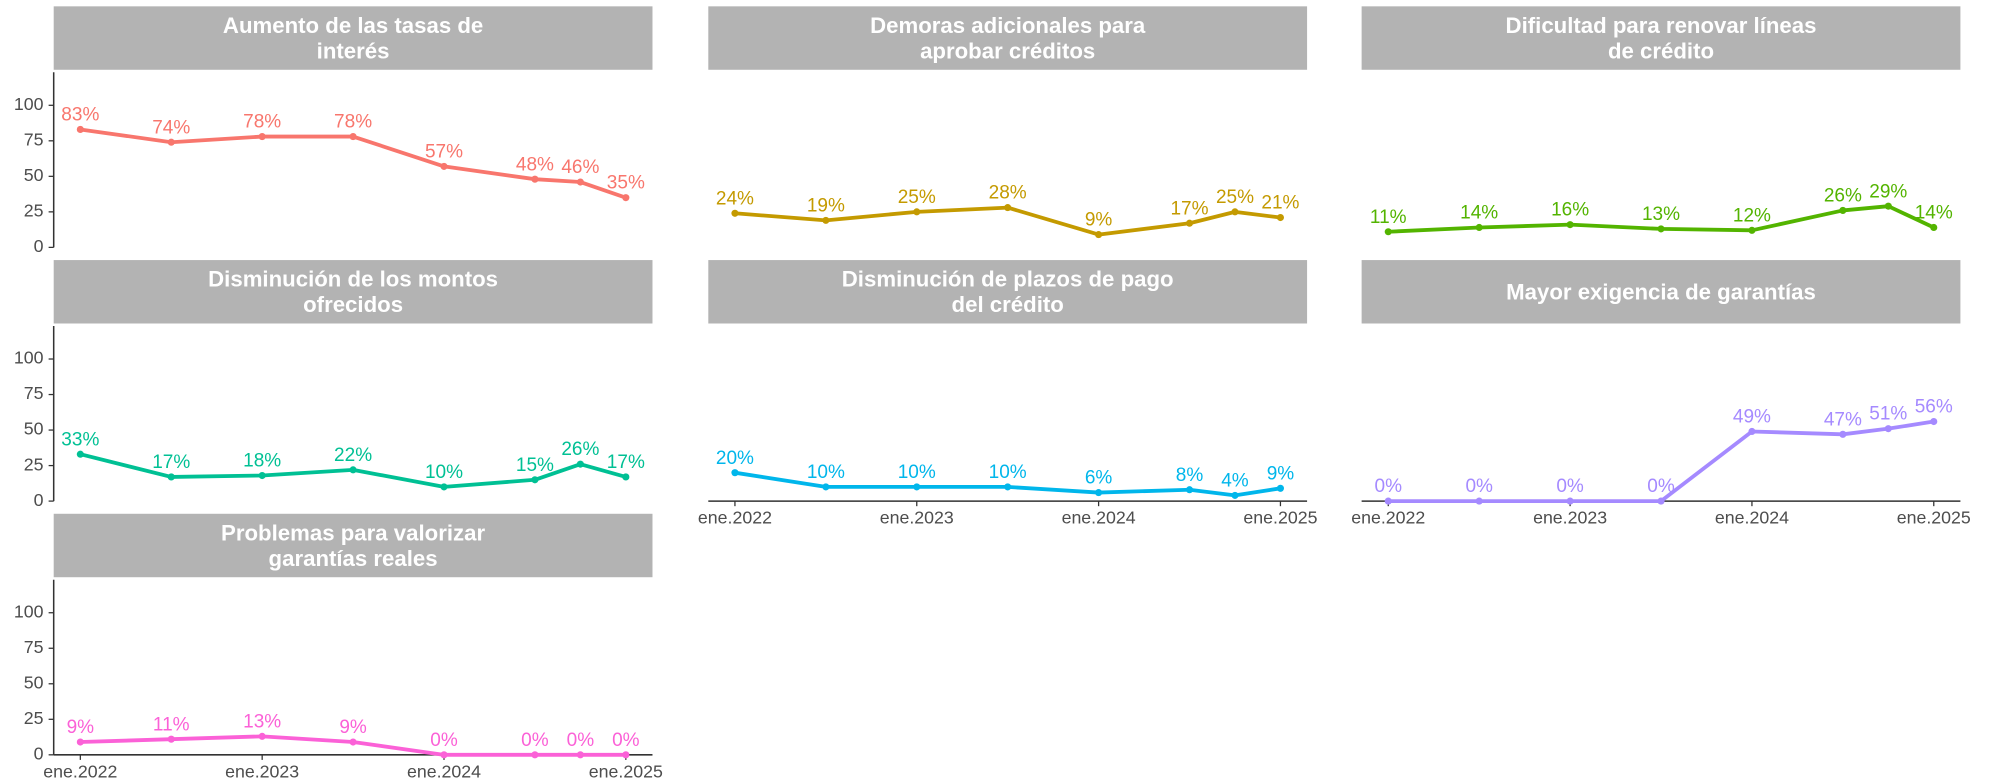 The image size is (1990, 784). I want to click on data-label: 29%, so click(1888, 191).